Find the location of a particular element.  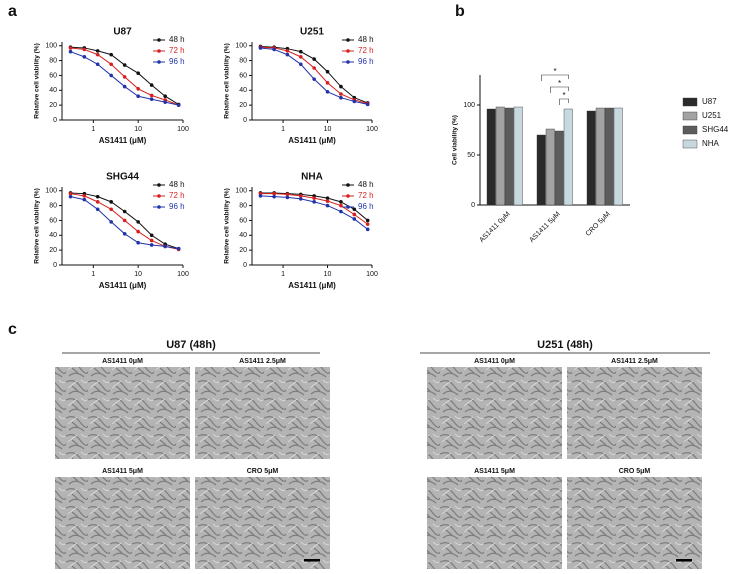

series-line is located at coordinates (124, 223).